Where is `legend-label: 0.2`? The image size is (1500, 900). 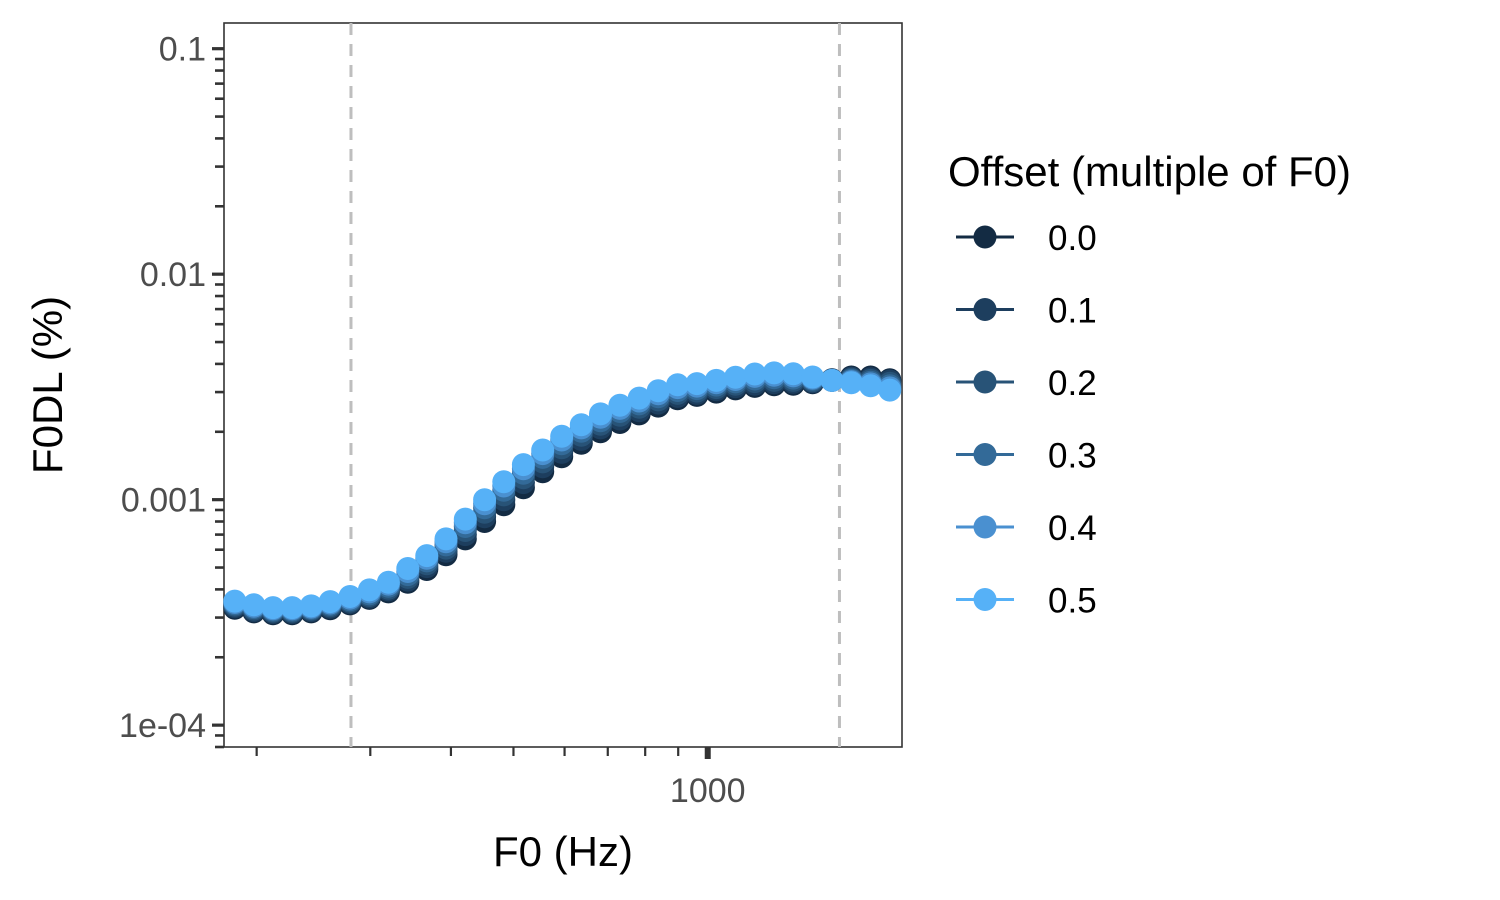
legend-label: 0.2 is located at coordinates (1072, 383).